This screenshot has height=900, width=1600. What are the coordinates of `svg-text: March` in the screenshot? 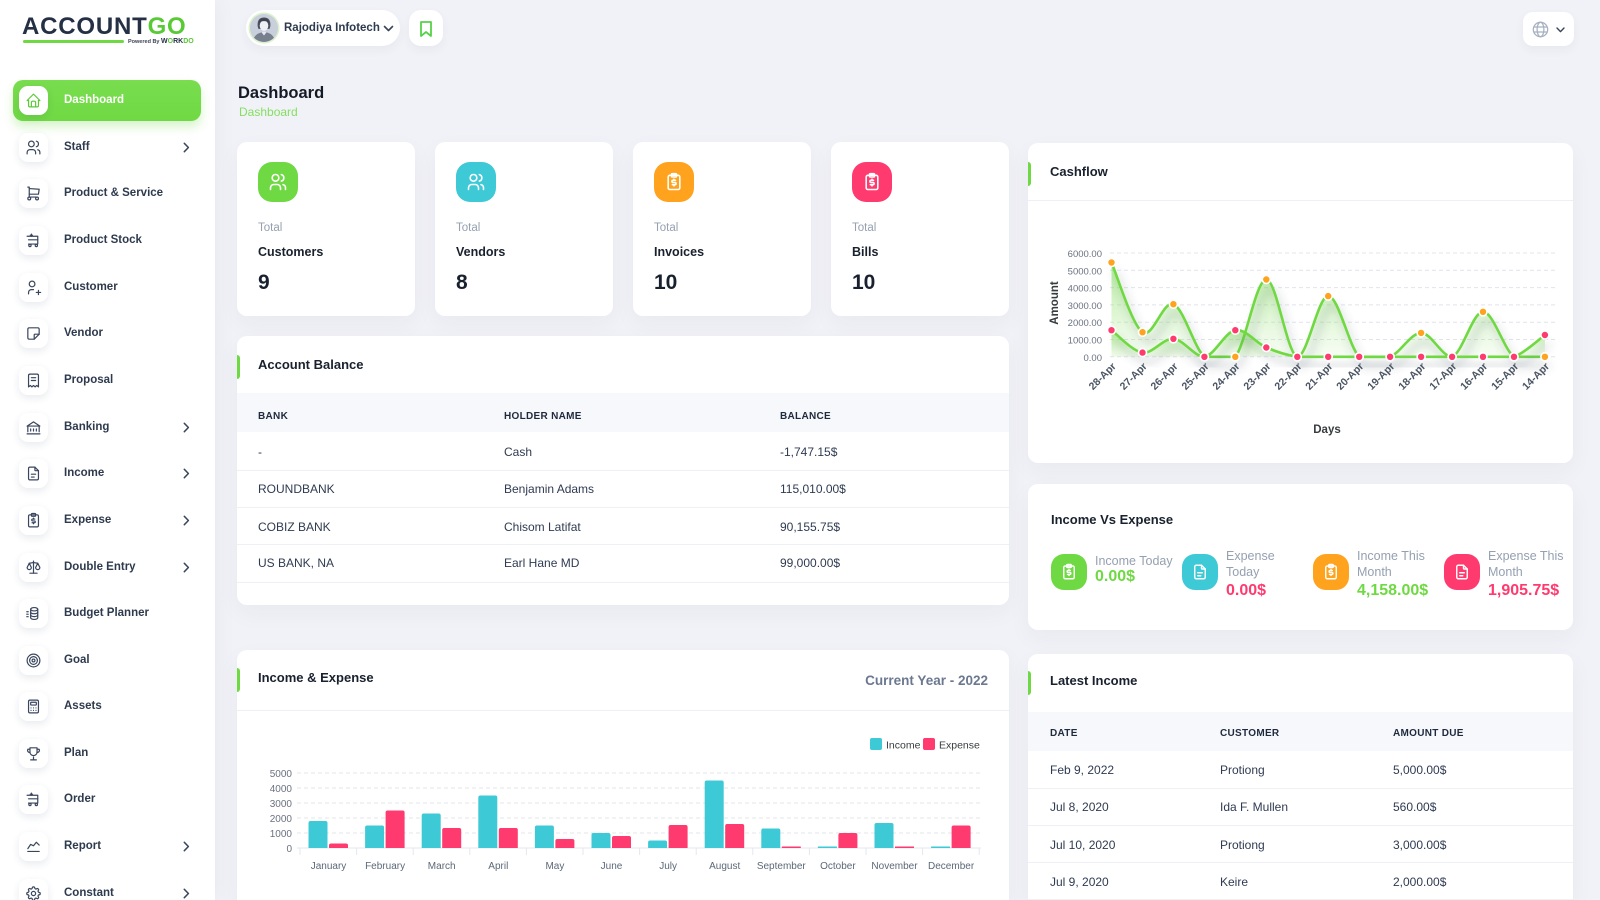 It's located at (442, 866).